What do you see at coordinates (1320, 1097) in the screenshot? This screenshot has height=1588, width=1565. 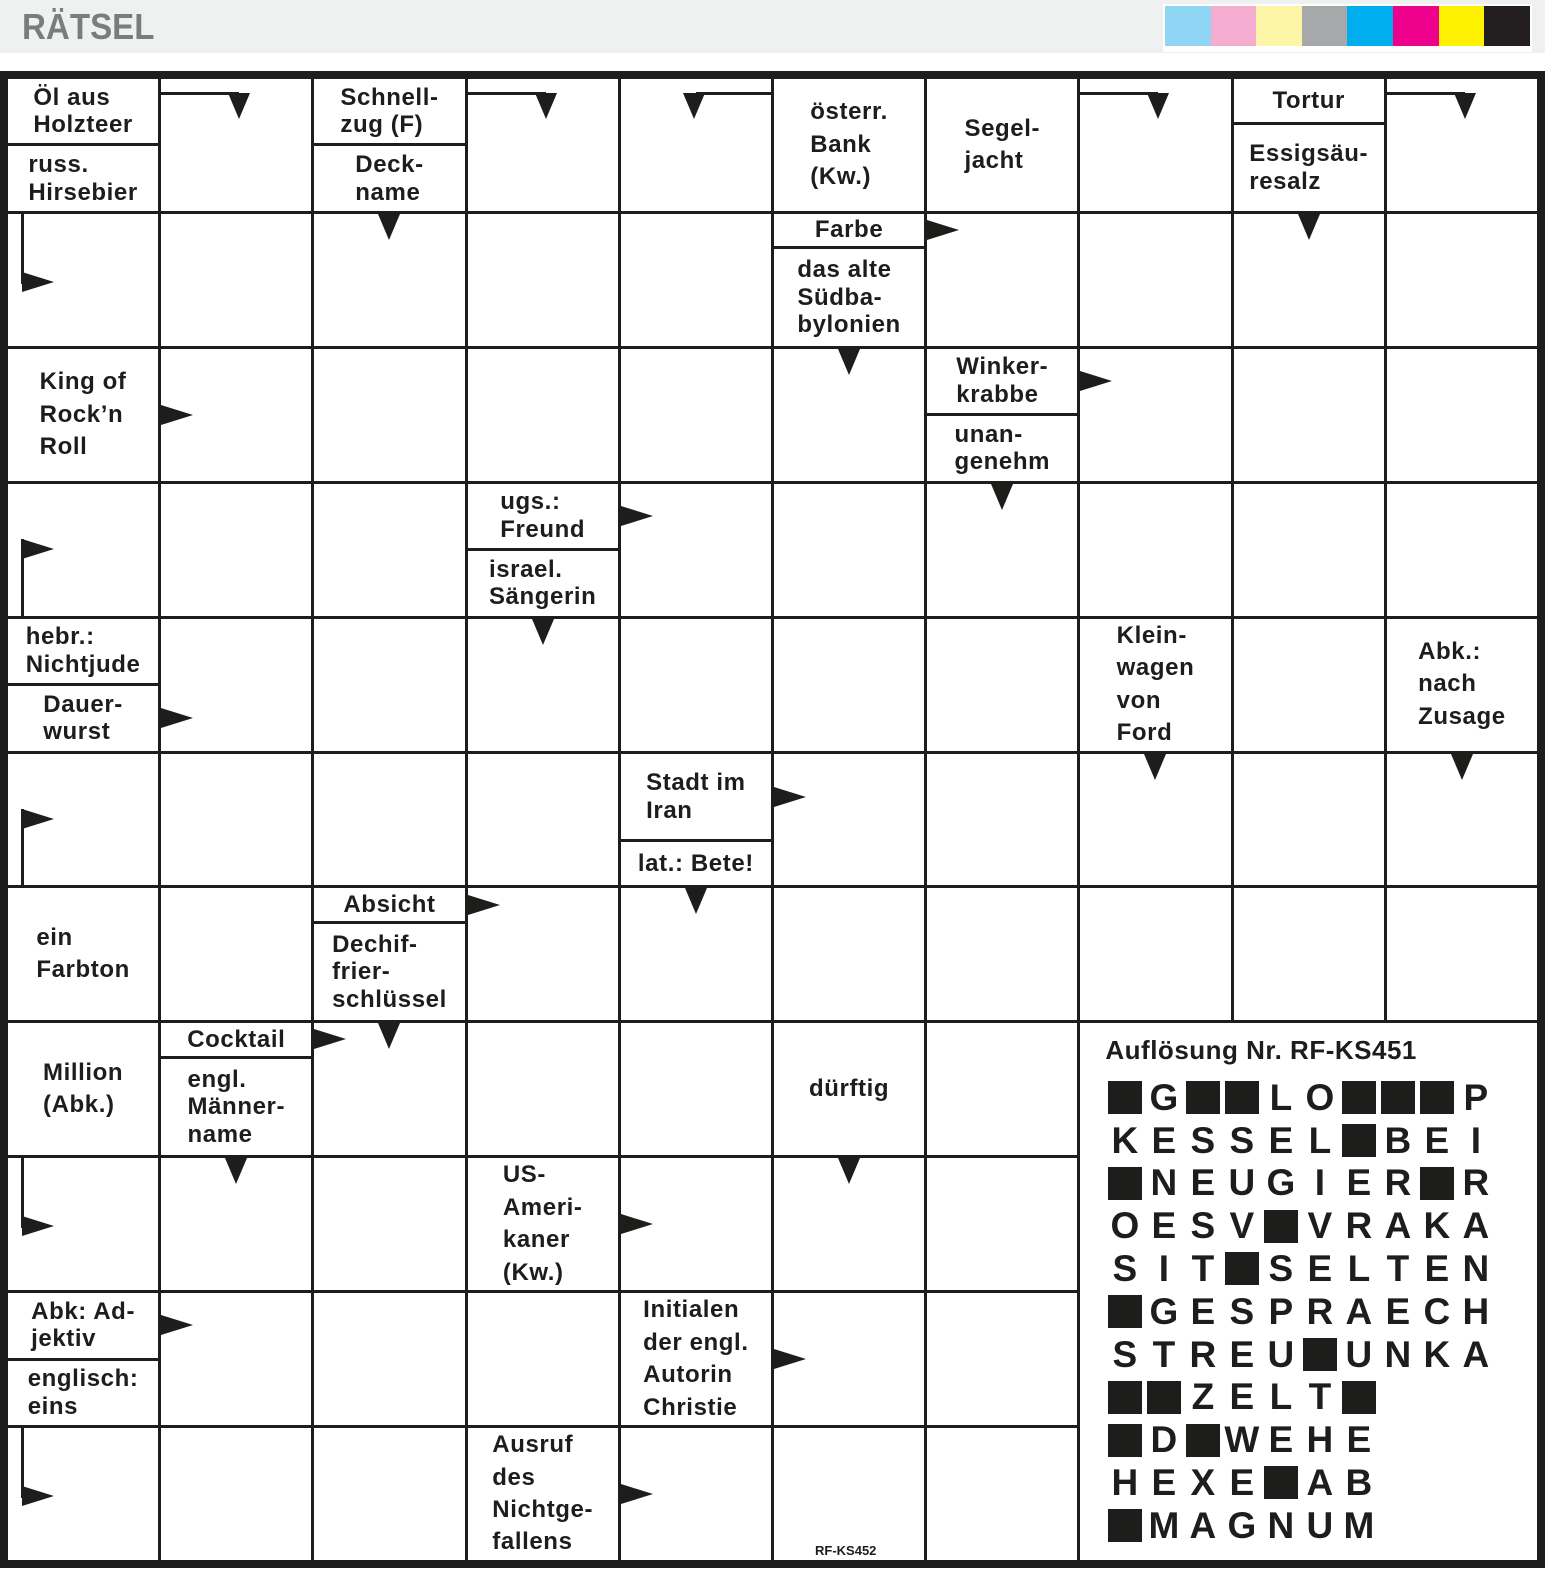 I see `solution-letter: O` at bounding box center [1320, 1097].